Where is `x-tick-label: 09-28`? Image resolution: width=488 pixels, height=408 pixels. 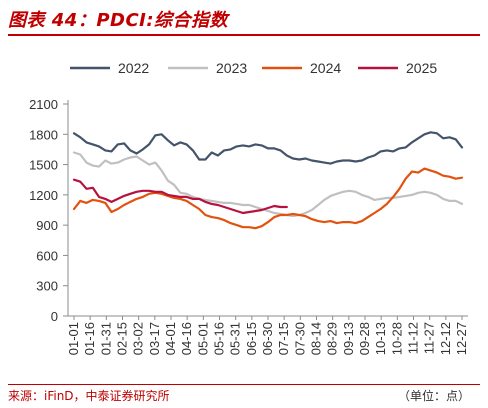
x-tick-label: 09-28 is located at coordinates (364, 338).